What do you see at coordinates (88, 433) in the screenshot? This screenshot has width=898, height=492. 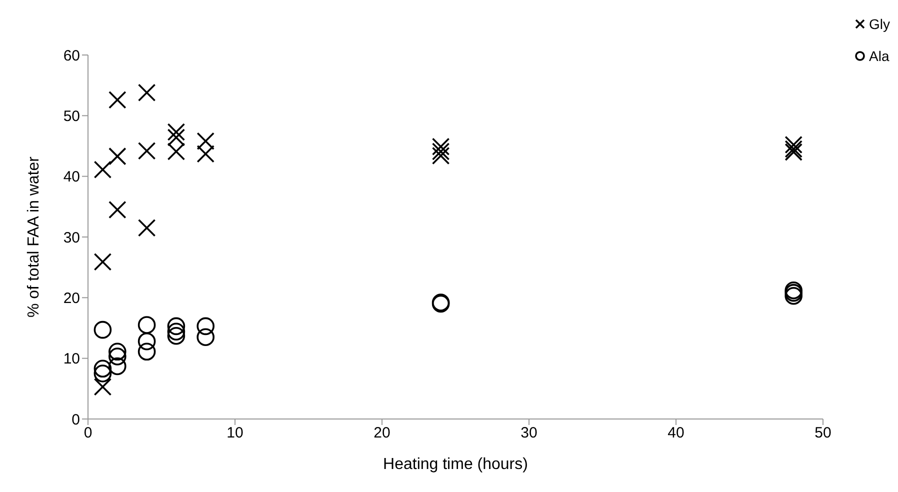 I see `x-tick-label: 0` at bounding box center [88, 433].